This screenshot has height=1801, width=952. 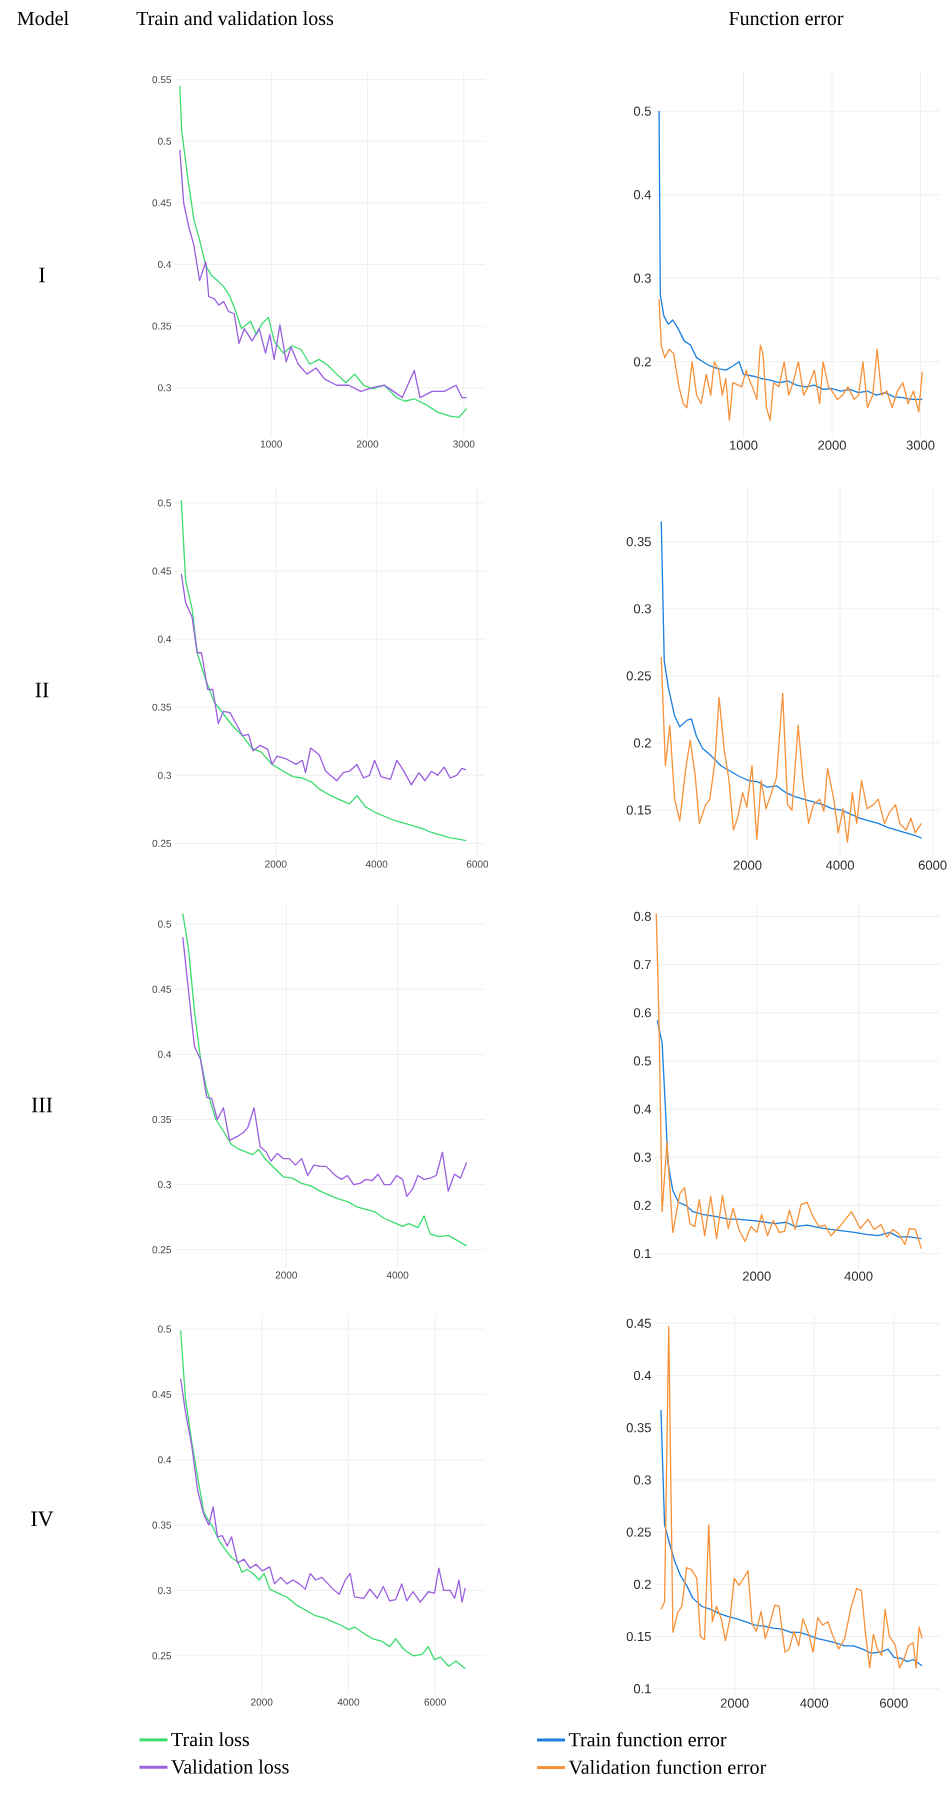 I want to click on y-axis-title: II, so click(x=42, y=690).